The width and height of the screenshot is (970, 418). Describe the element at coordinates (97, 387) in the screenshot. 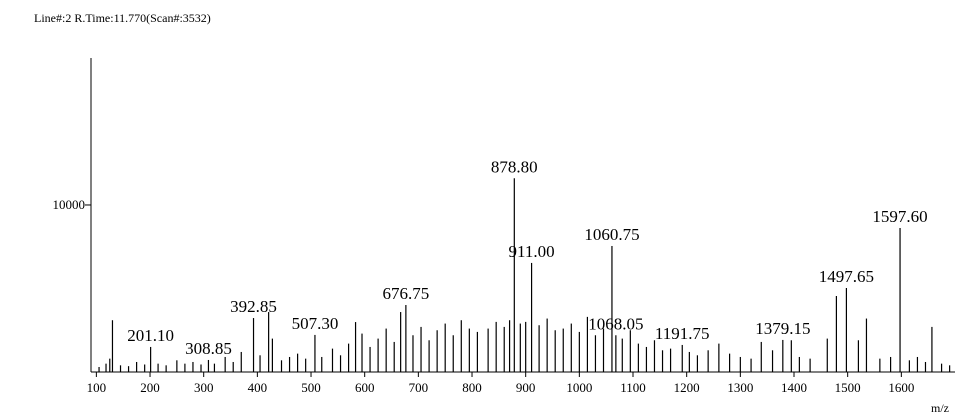

I see `x-tick-label: 100` at that location.